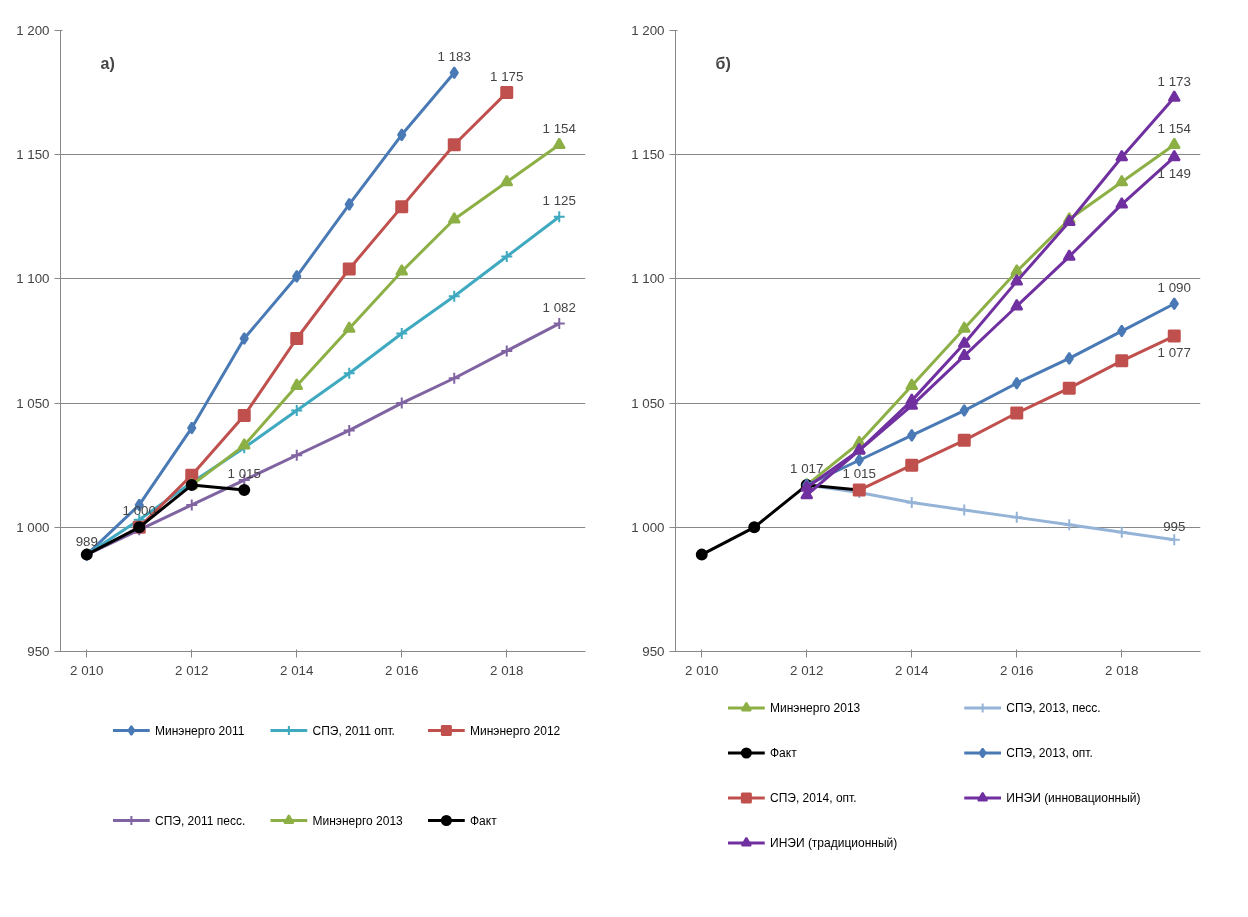 This screenshot has width=1248, height=917. What do you see at coordinates (200, 730) in the screenshot?
I see `legend-label: Минэнерго 2011` at bounding box center [200, 730].